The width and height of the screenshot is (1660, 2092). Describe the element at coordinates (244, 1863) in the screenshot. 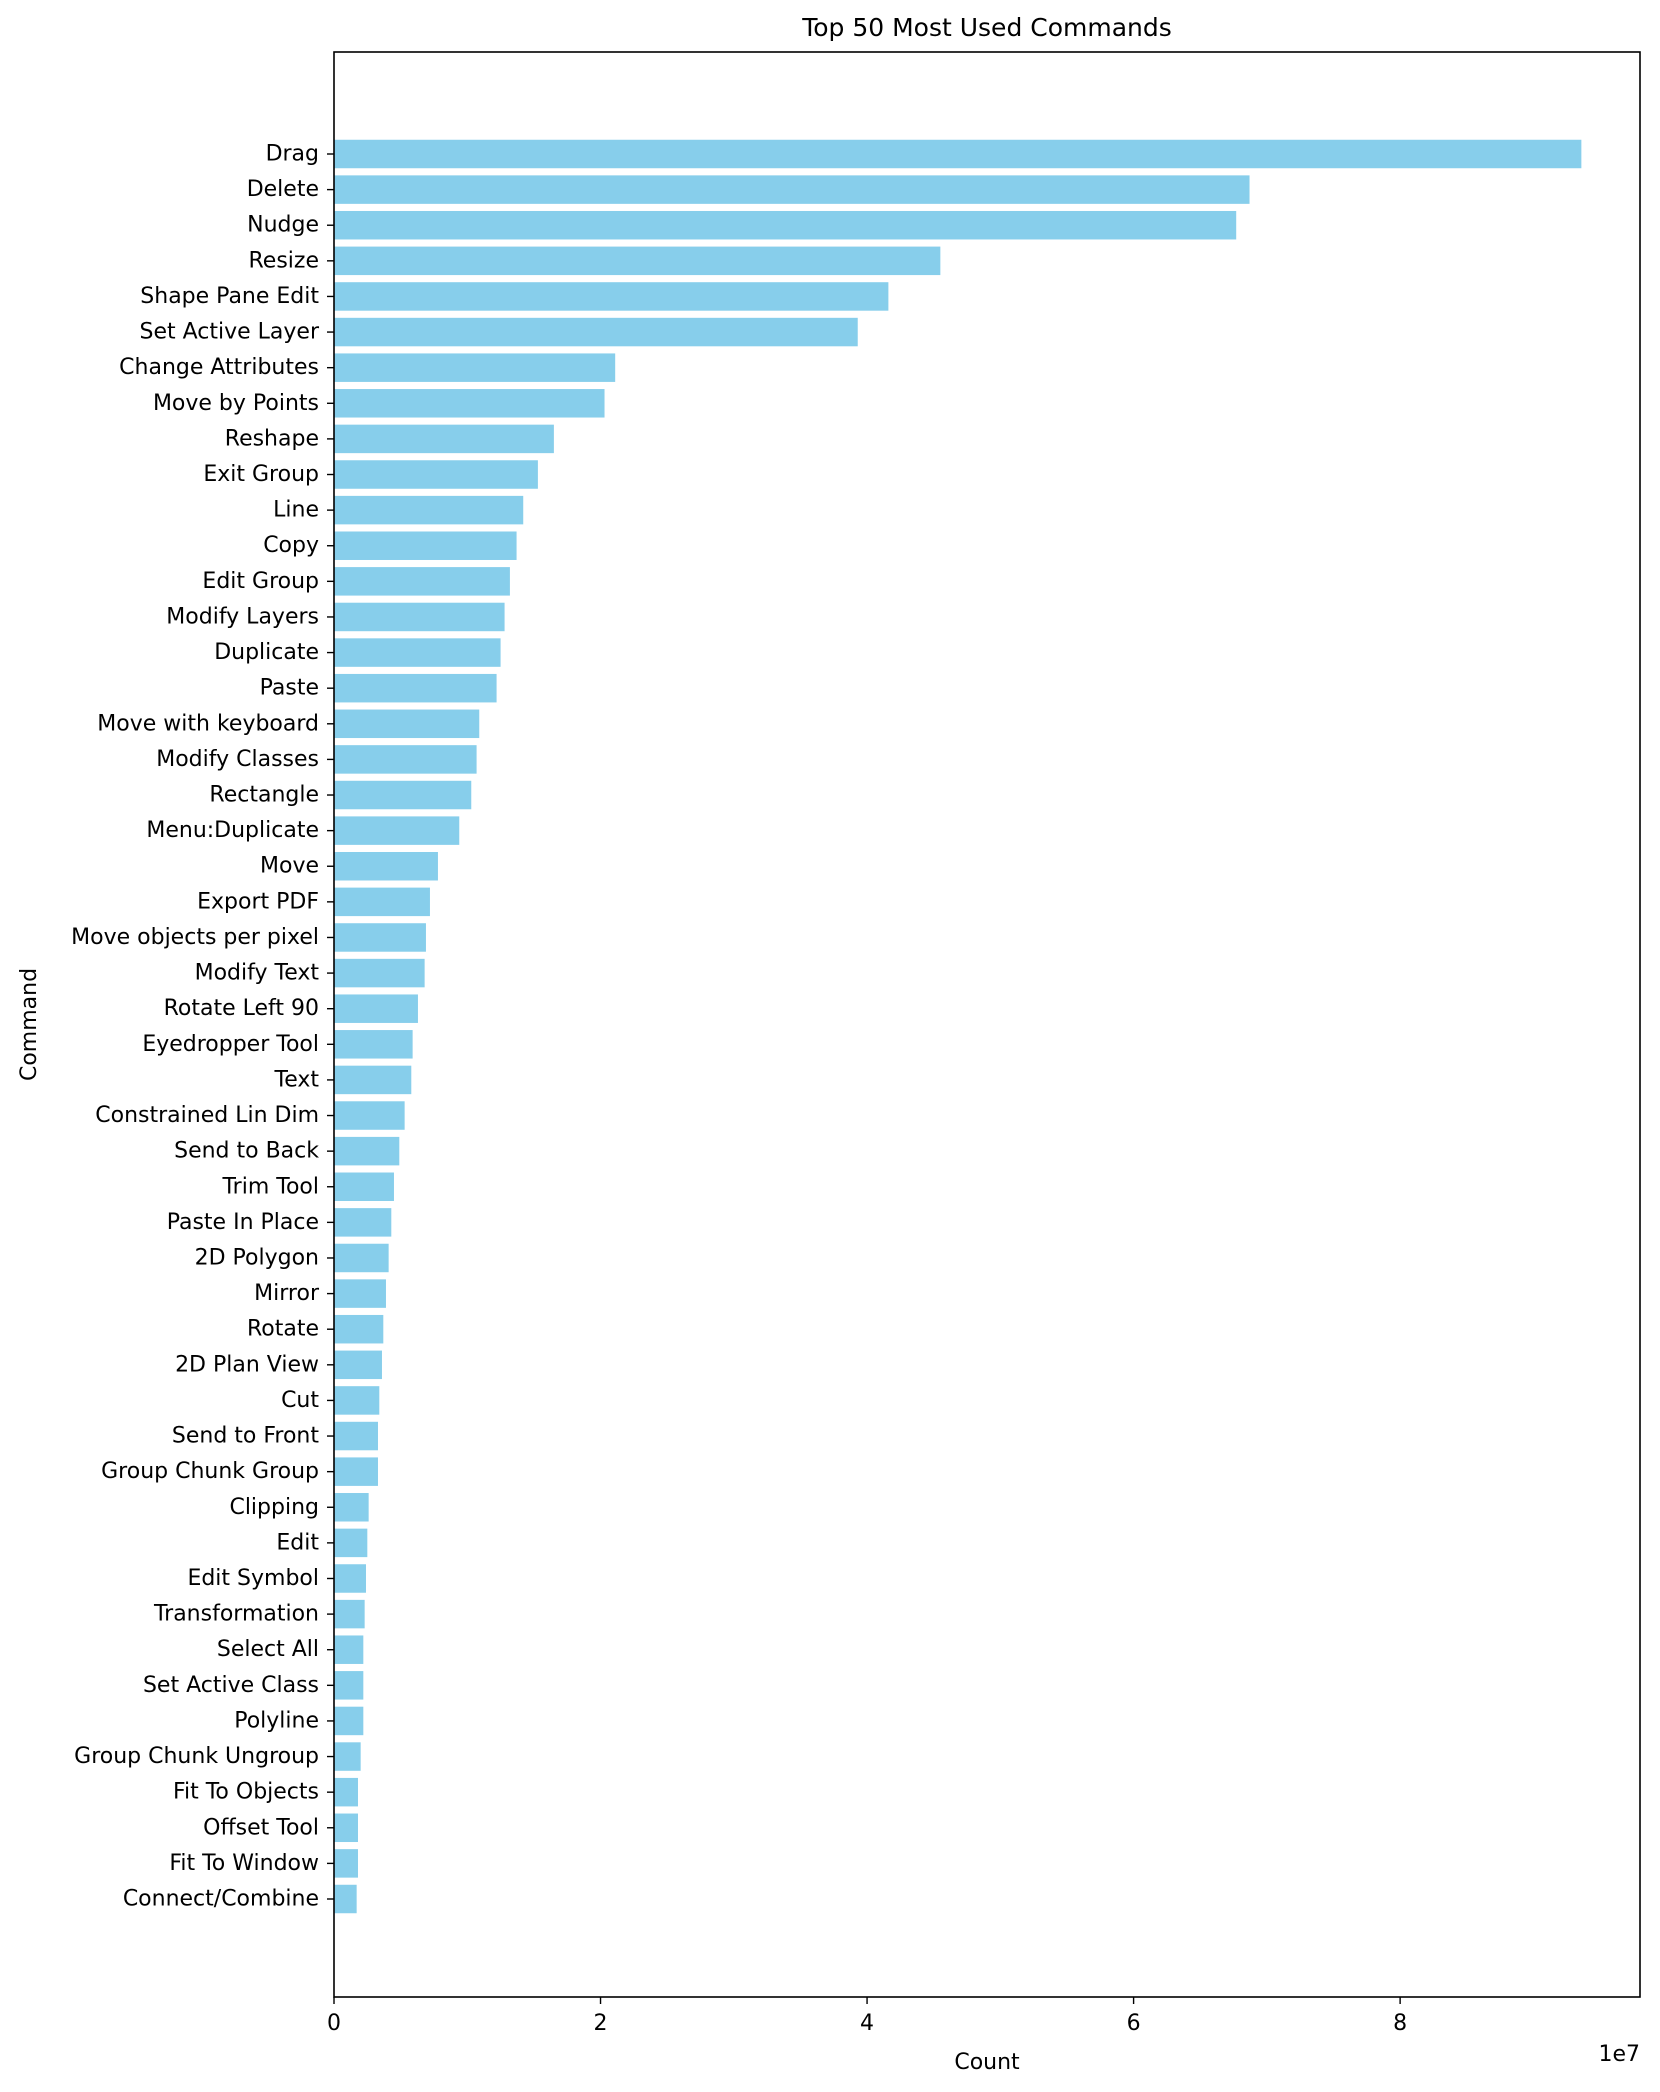

I see `y-tick-label: Fit To Window` at that location.